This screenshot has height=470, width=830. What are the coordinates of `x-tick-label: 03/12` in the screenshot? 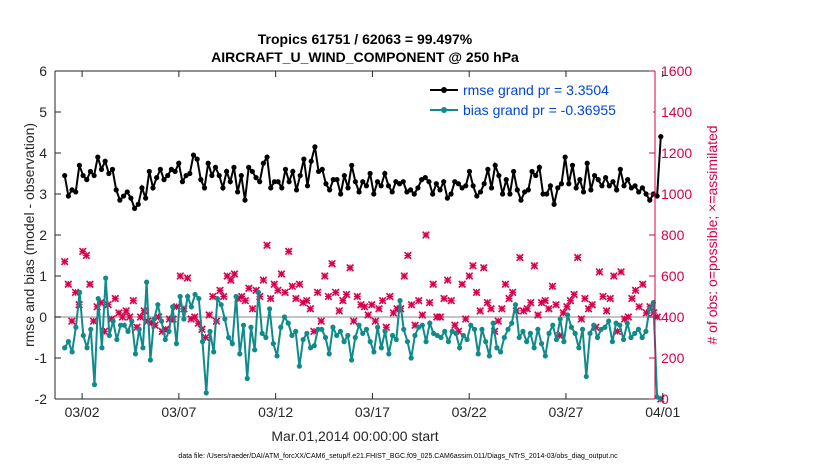 It's located at (275, 412).